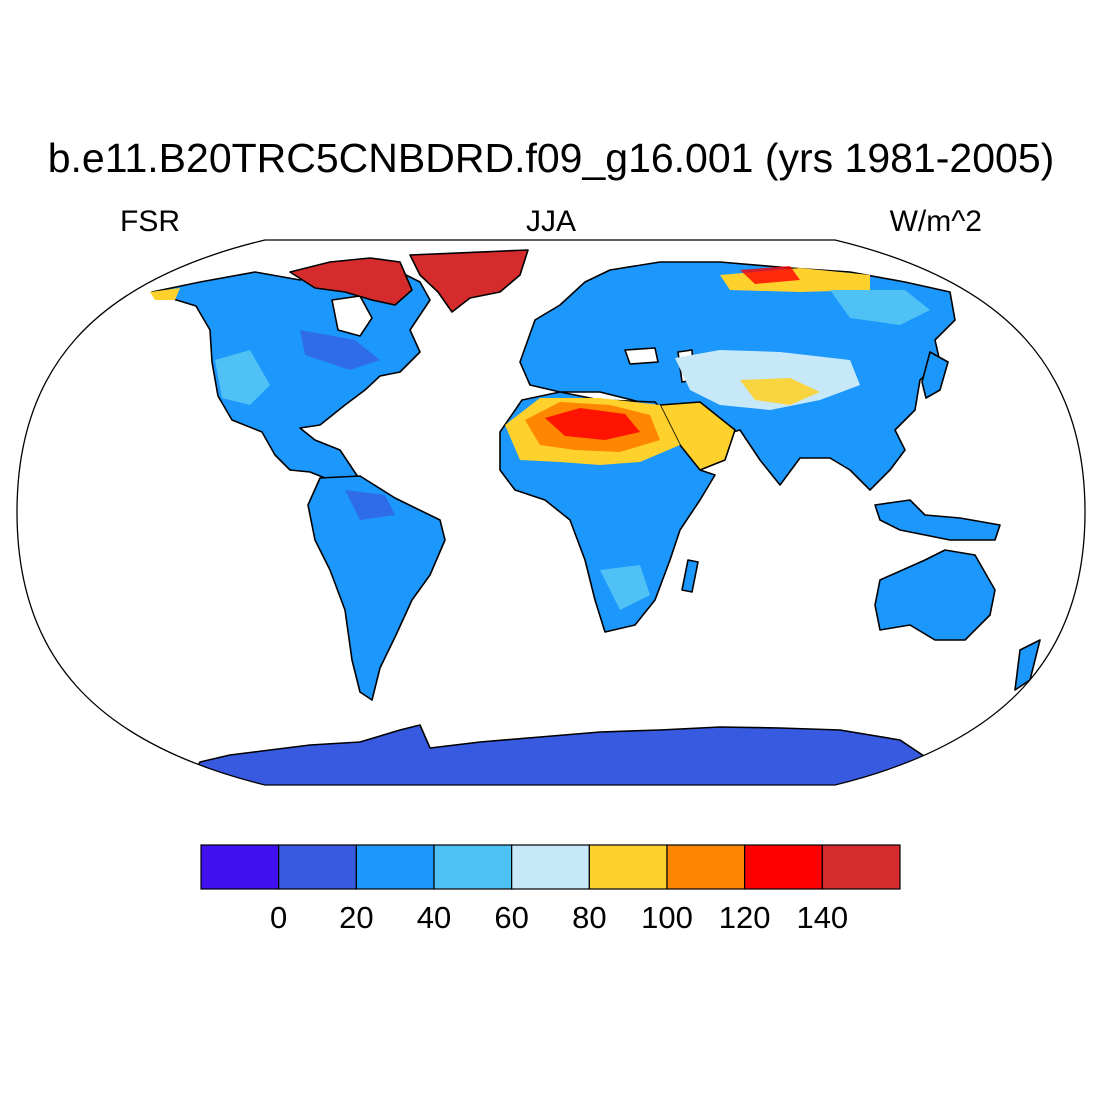  Describe the element at coordinates (880, 307) in the screenshot. I see `field-east-siberia` at that location.